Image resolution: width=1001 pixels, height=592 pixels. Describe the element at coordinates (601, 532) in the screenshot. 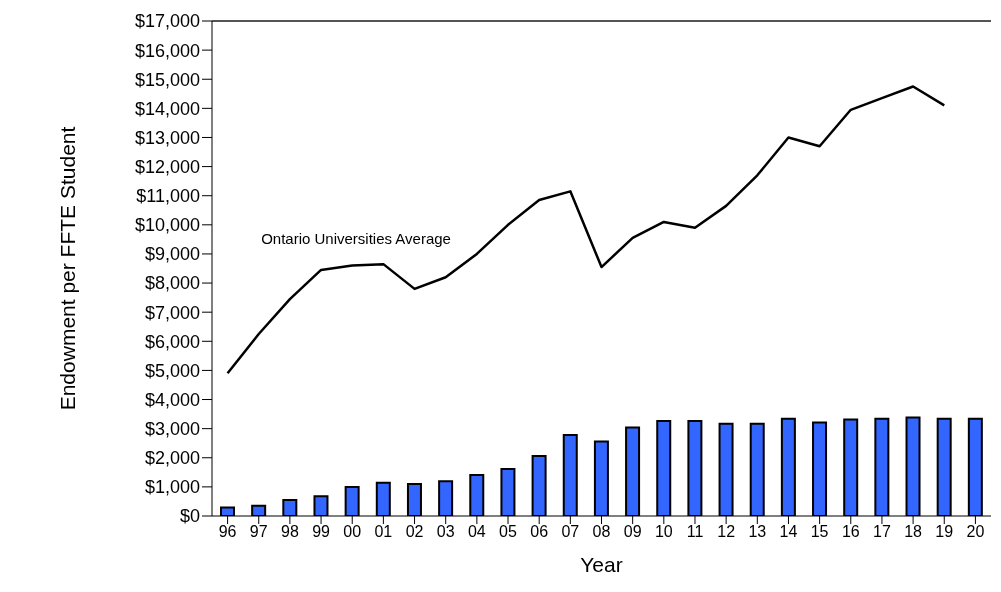

I see `x-tick-label: 08` at that location.